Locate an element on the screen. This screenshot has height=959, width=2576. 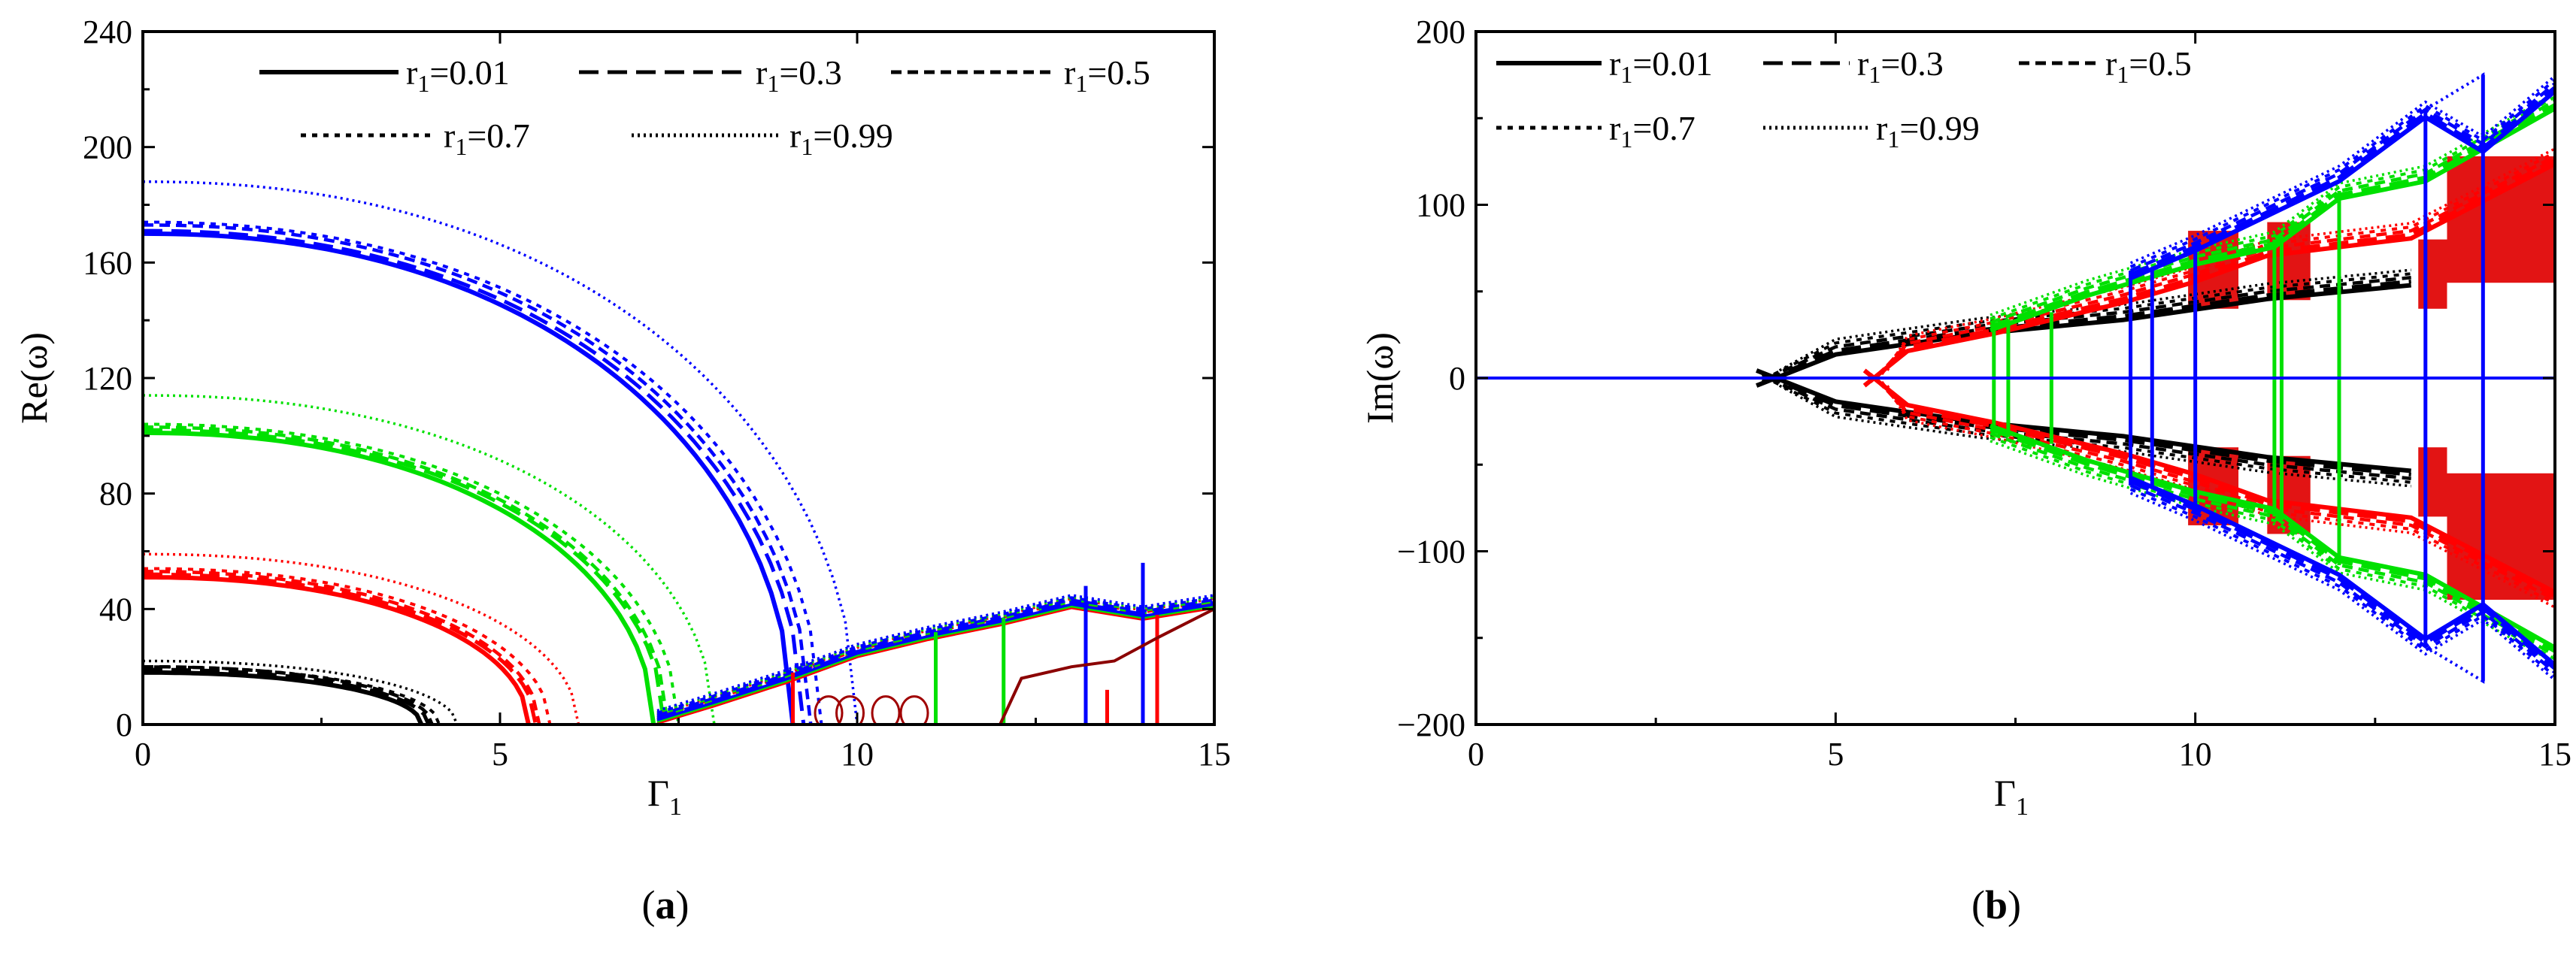
panel-b-y-axis-title: Im(ω) is located at coordinates (1380, 378).